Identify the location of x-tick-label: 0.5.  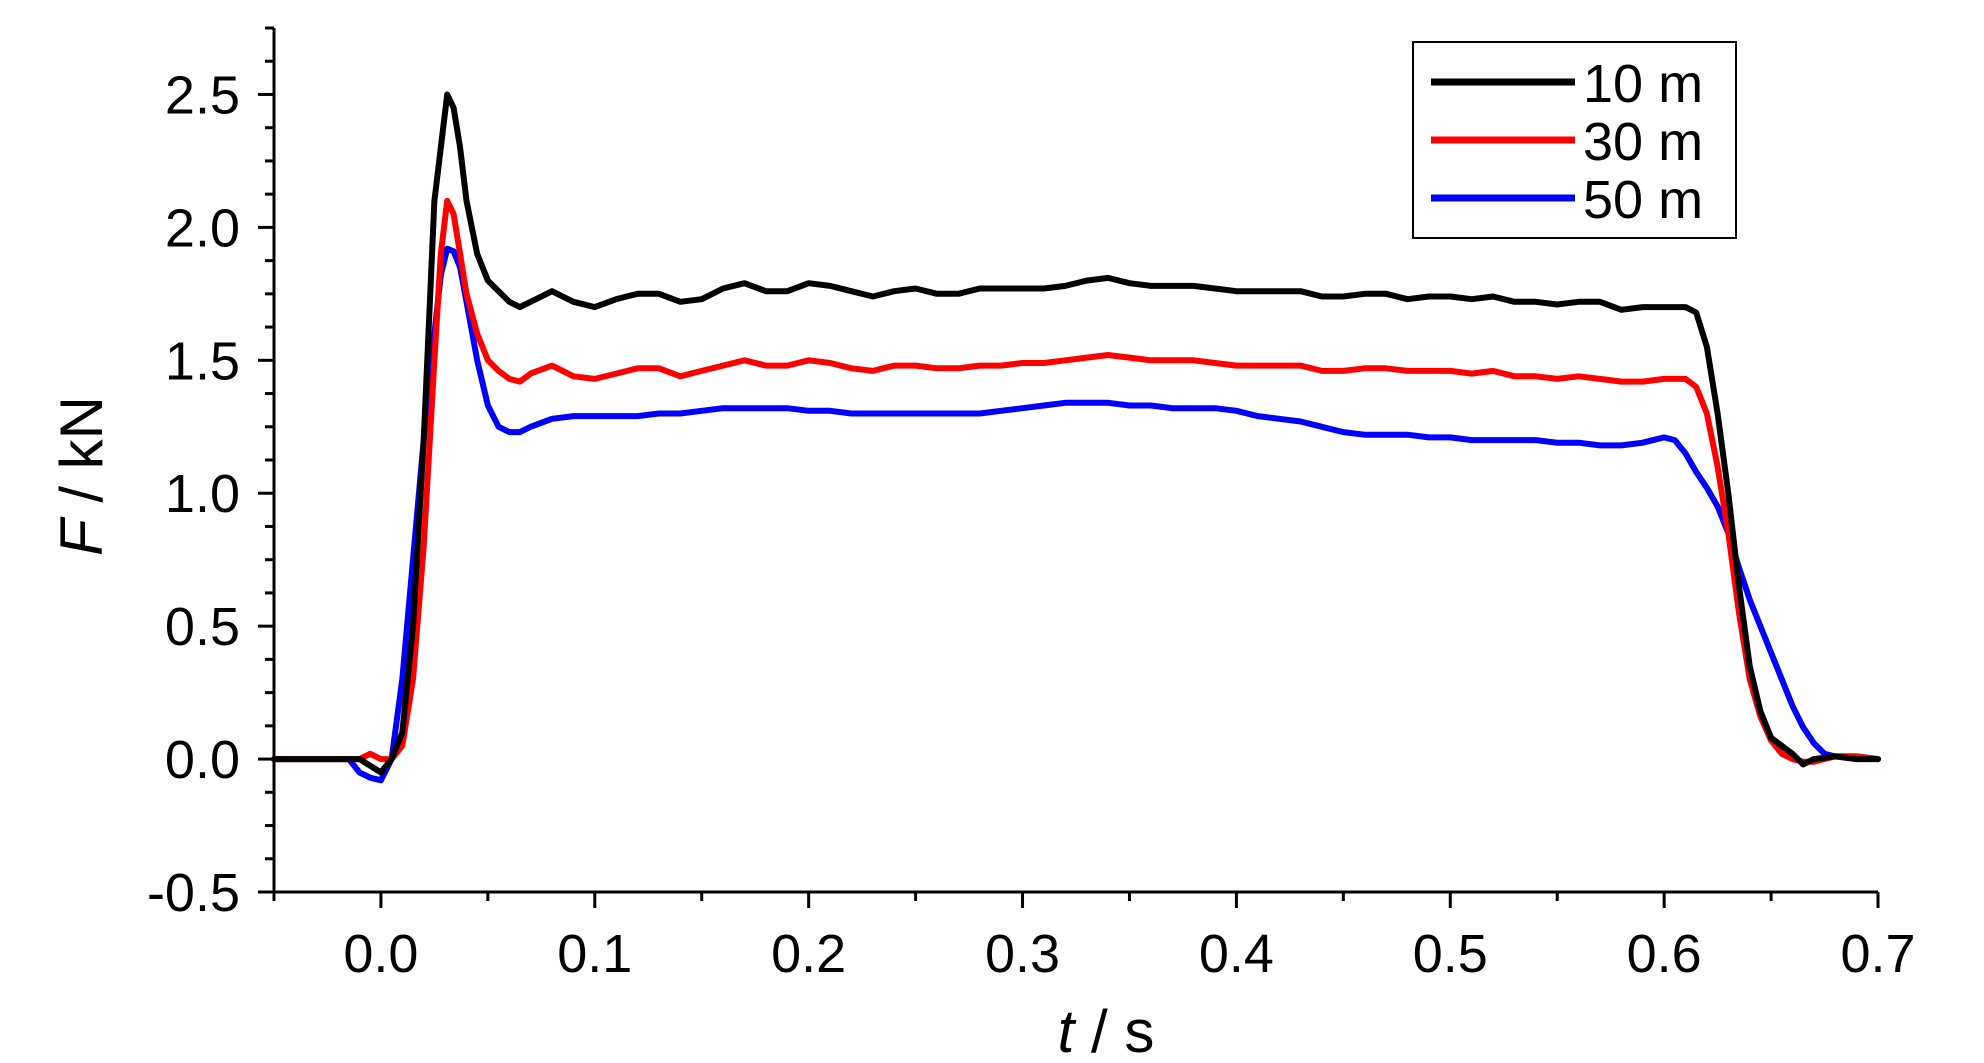
(1450, 954).